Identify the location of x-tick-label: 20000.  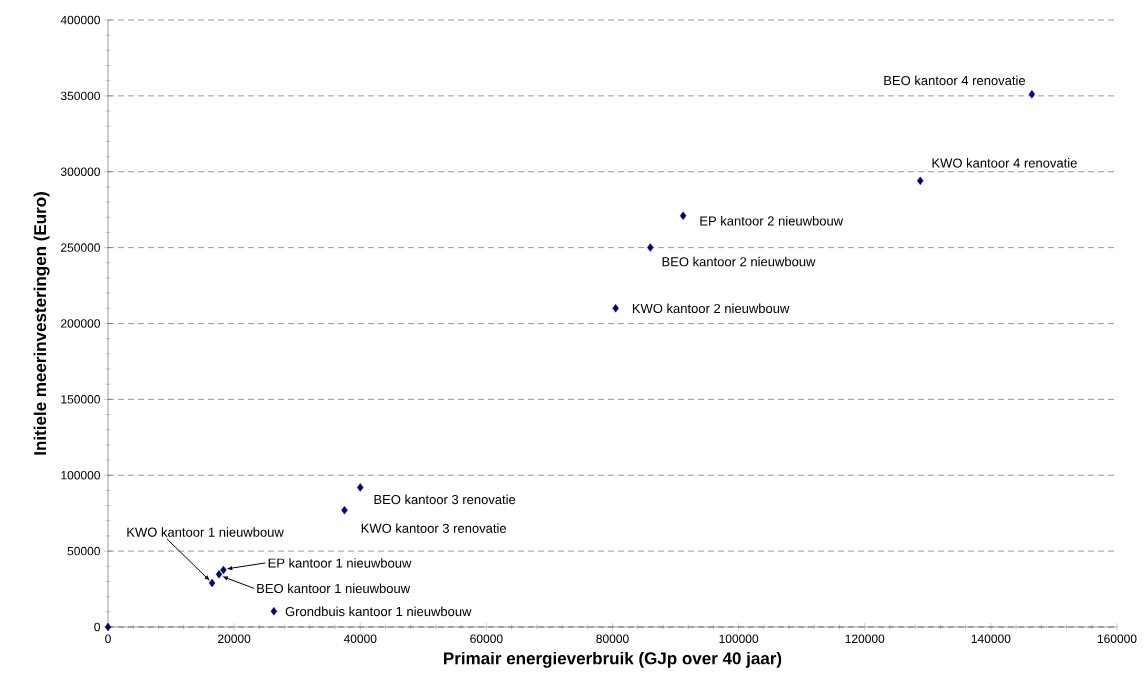
(234, 639).